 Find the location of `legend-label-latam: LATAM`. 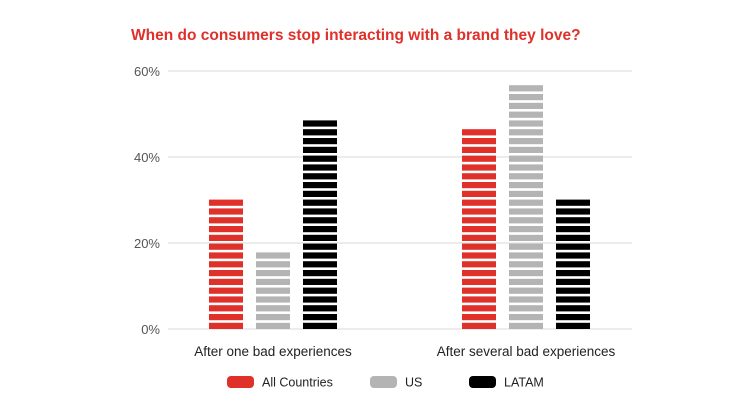

legend-label-latam: LATAM is located at coordinates (524, 383).